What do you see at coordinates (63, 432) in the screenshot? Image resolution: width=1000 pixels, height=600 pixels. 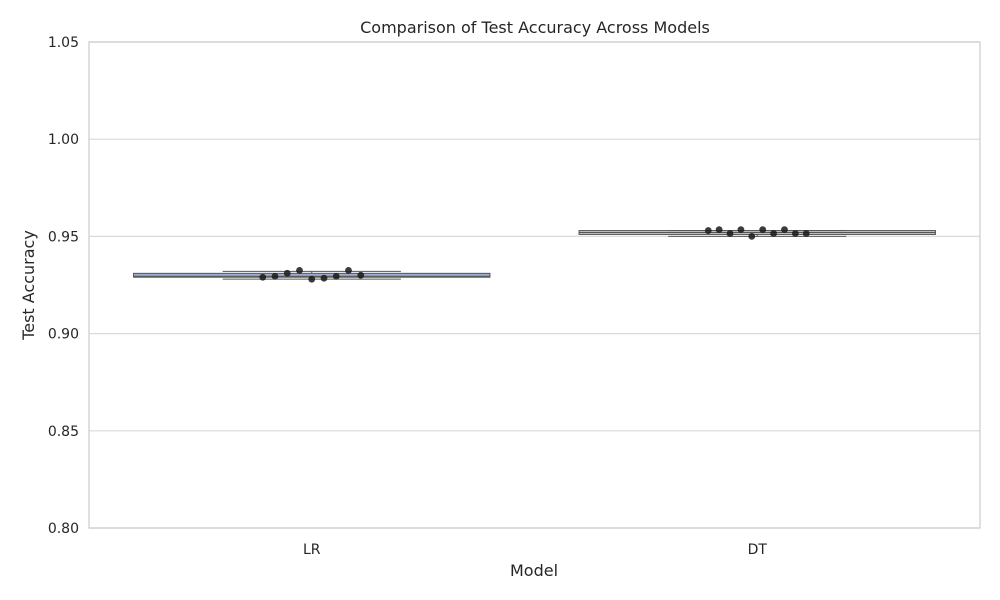 I see `y-tick-label: 0.85` at bounding box center [63, 432].